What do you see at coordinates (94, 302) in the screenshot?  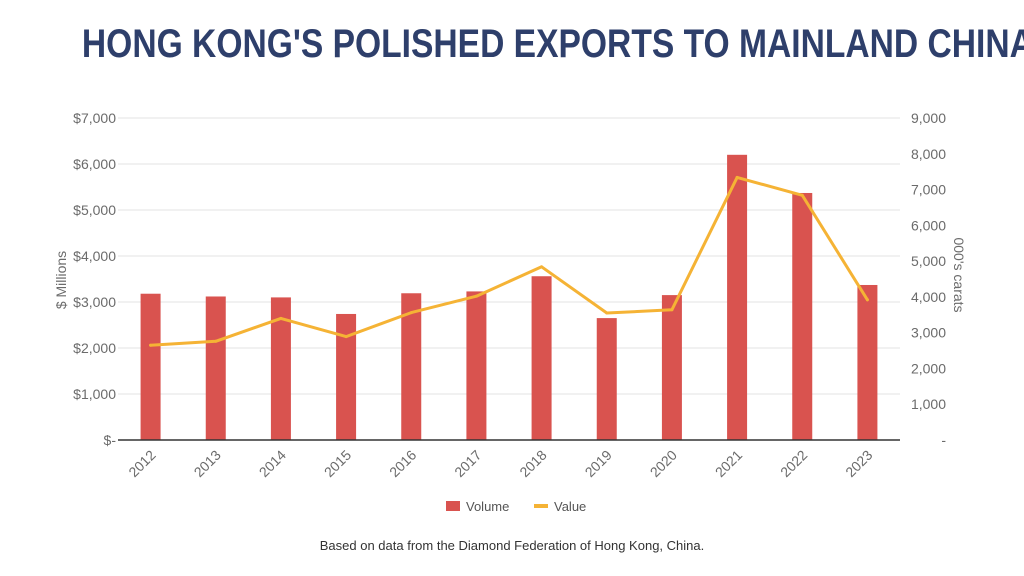 I see `left-tick-label: $3,000` at bounding box center [94, 302].